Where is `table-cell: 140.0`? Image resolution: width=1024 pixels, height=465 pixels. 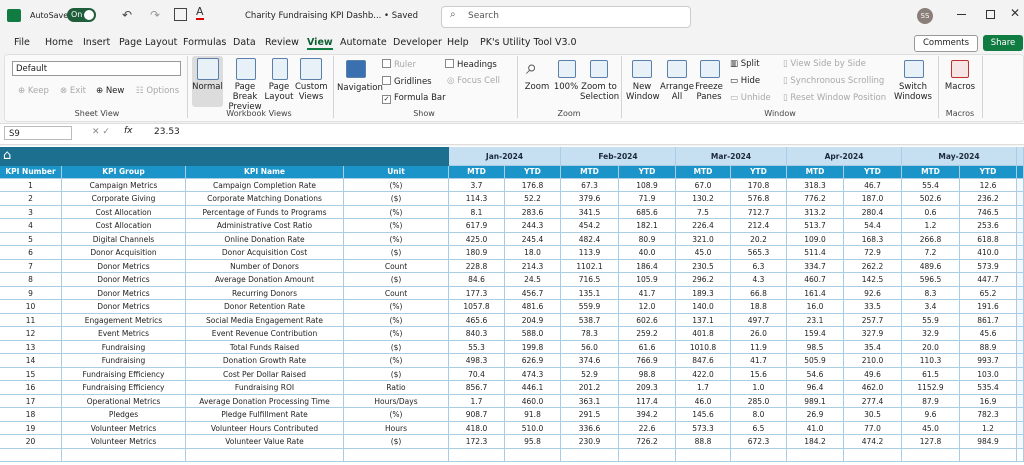
table-cell: 140.0 is located at coordinates (703, 307).